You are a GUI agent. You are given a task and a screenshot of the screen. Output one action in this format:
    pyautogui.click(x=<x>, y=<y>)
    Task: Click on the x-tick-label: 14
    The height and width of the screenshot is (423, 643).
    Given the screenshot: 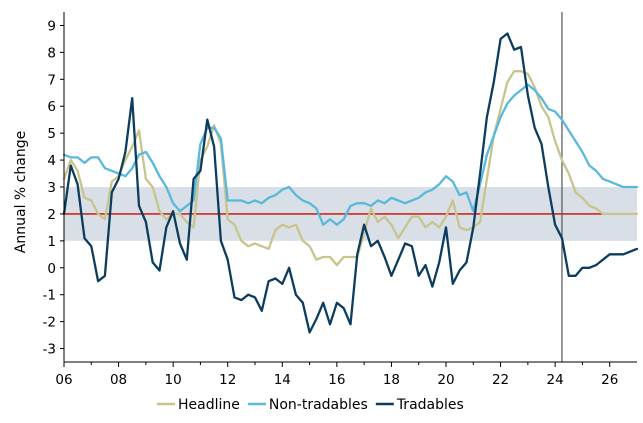 What is the action you would take?
    pyautogui.click(x=282, y=380)
    